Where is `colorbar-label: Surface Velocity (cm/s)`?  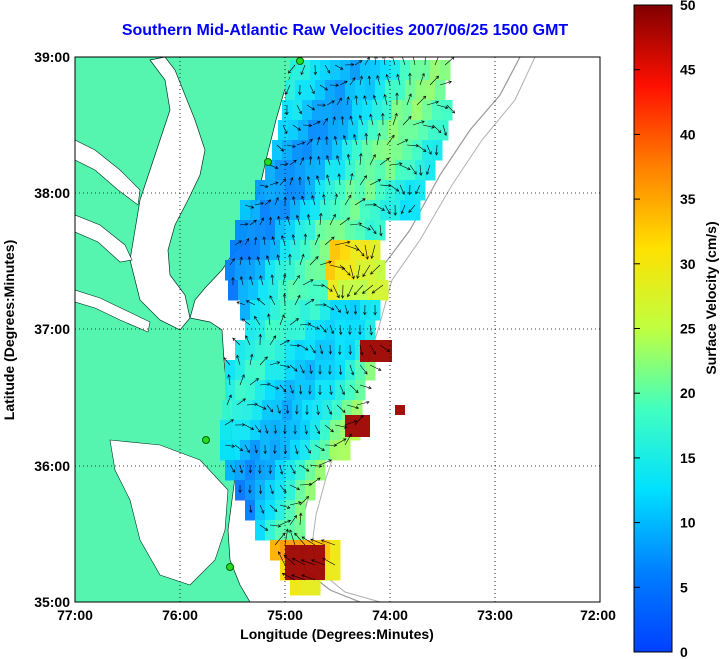
colorbar-label: Surface Velocity (cm/s) is located at coordinates (711, 297).